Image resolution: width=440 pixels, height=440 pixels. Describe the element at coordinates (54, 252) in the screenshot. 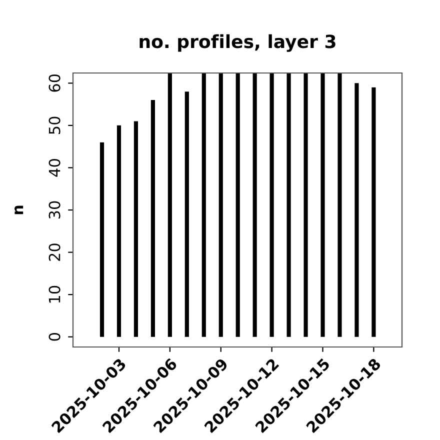

I see `y-tick-label: 20` at that location.